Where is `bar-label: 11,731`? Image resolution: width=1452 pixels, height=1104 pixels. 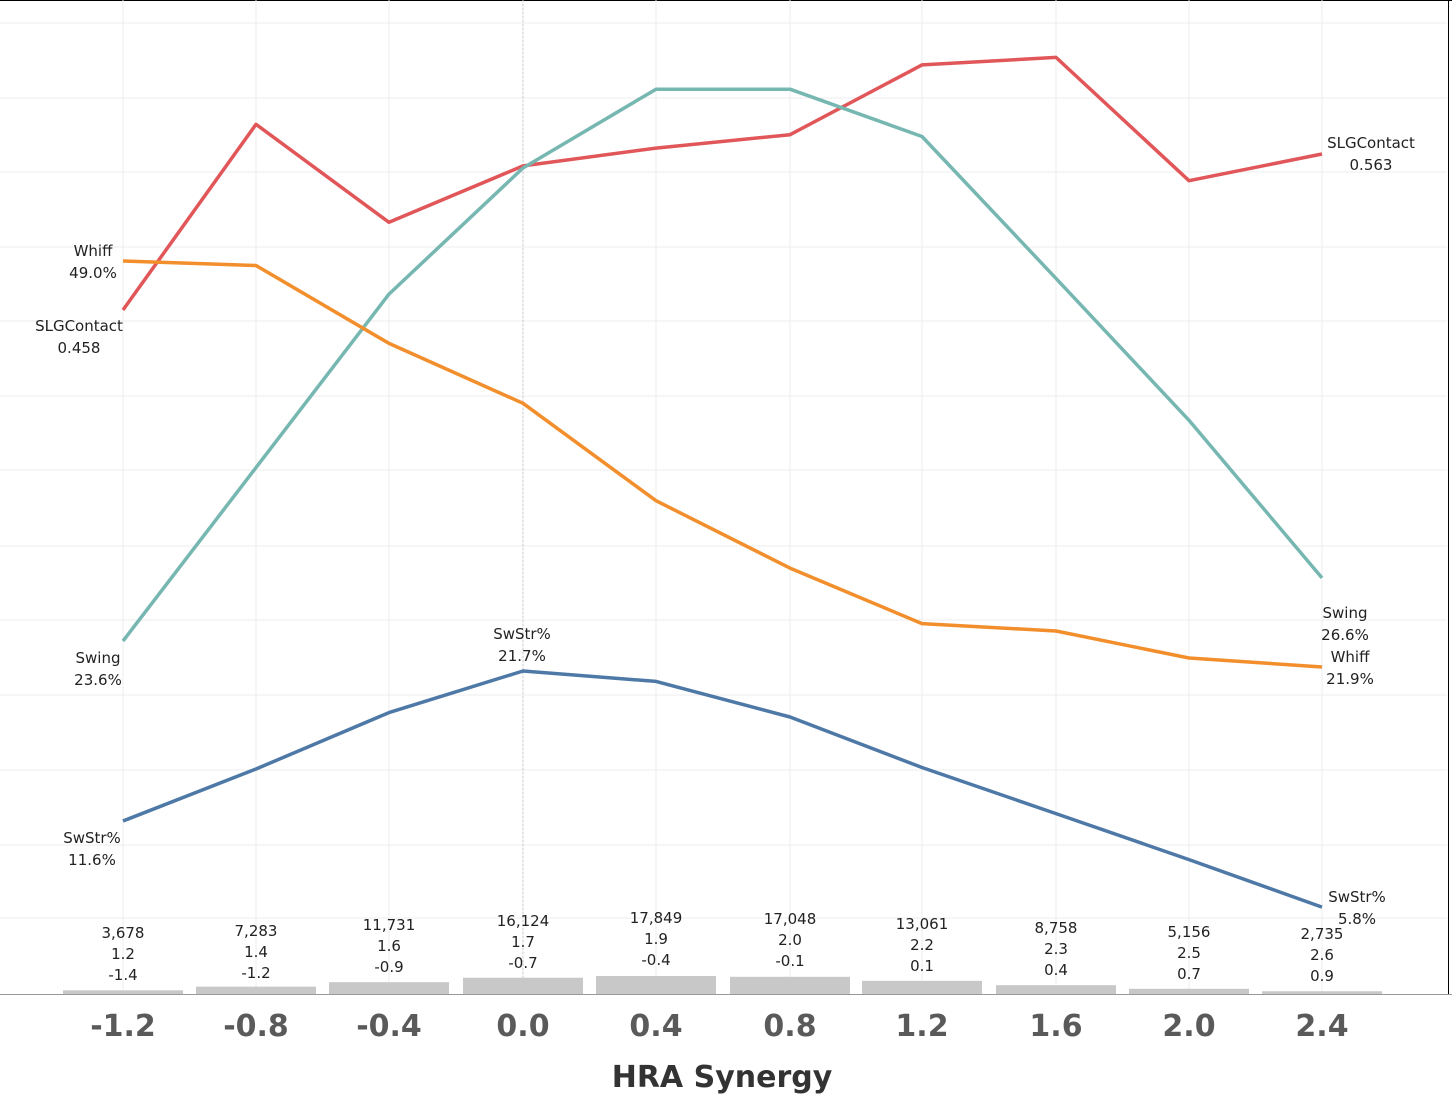 bar-label: 11,731 is located at coordinates (389, 925).